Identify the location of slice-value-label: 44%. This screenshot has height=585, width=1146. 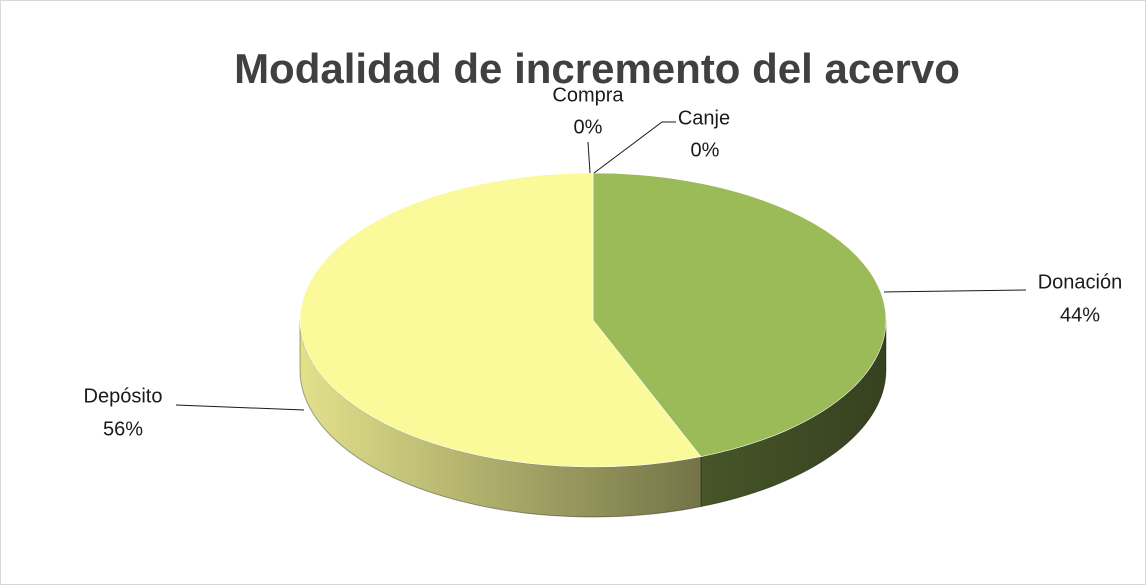
(1080, 315).